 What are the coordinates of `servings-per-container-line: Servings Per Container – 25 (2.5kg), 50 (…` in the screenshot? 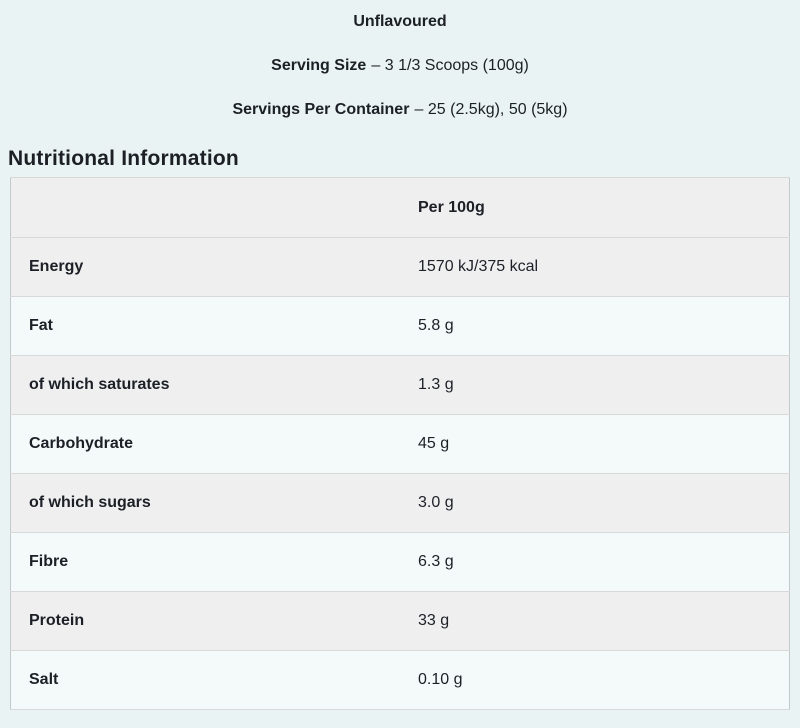 It's located at (400, 110).